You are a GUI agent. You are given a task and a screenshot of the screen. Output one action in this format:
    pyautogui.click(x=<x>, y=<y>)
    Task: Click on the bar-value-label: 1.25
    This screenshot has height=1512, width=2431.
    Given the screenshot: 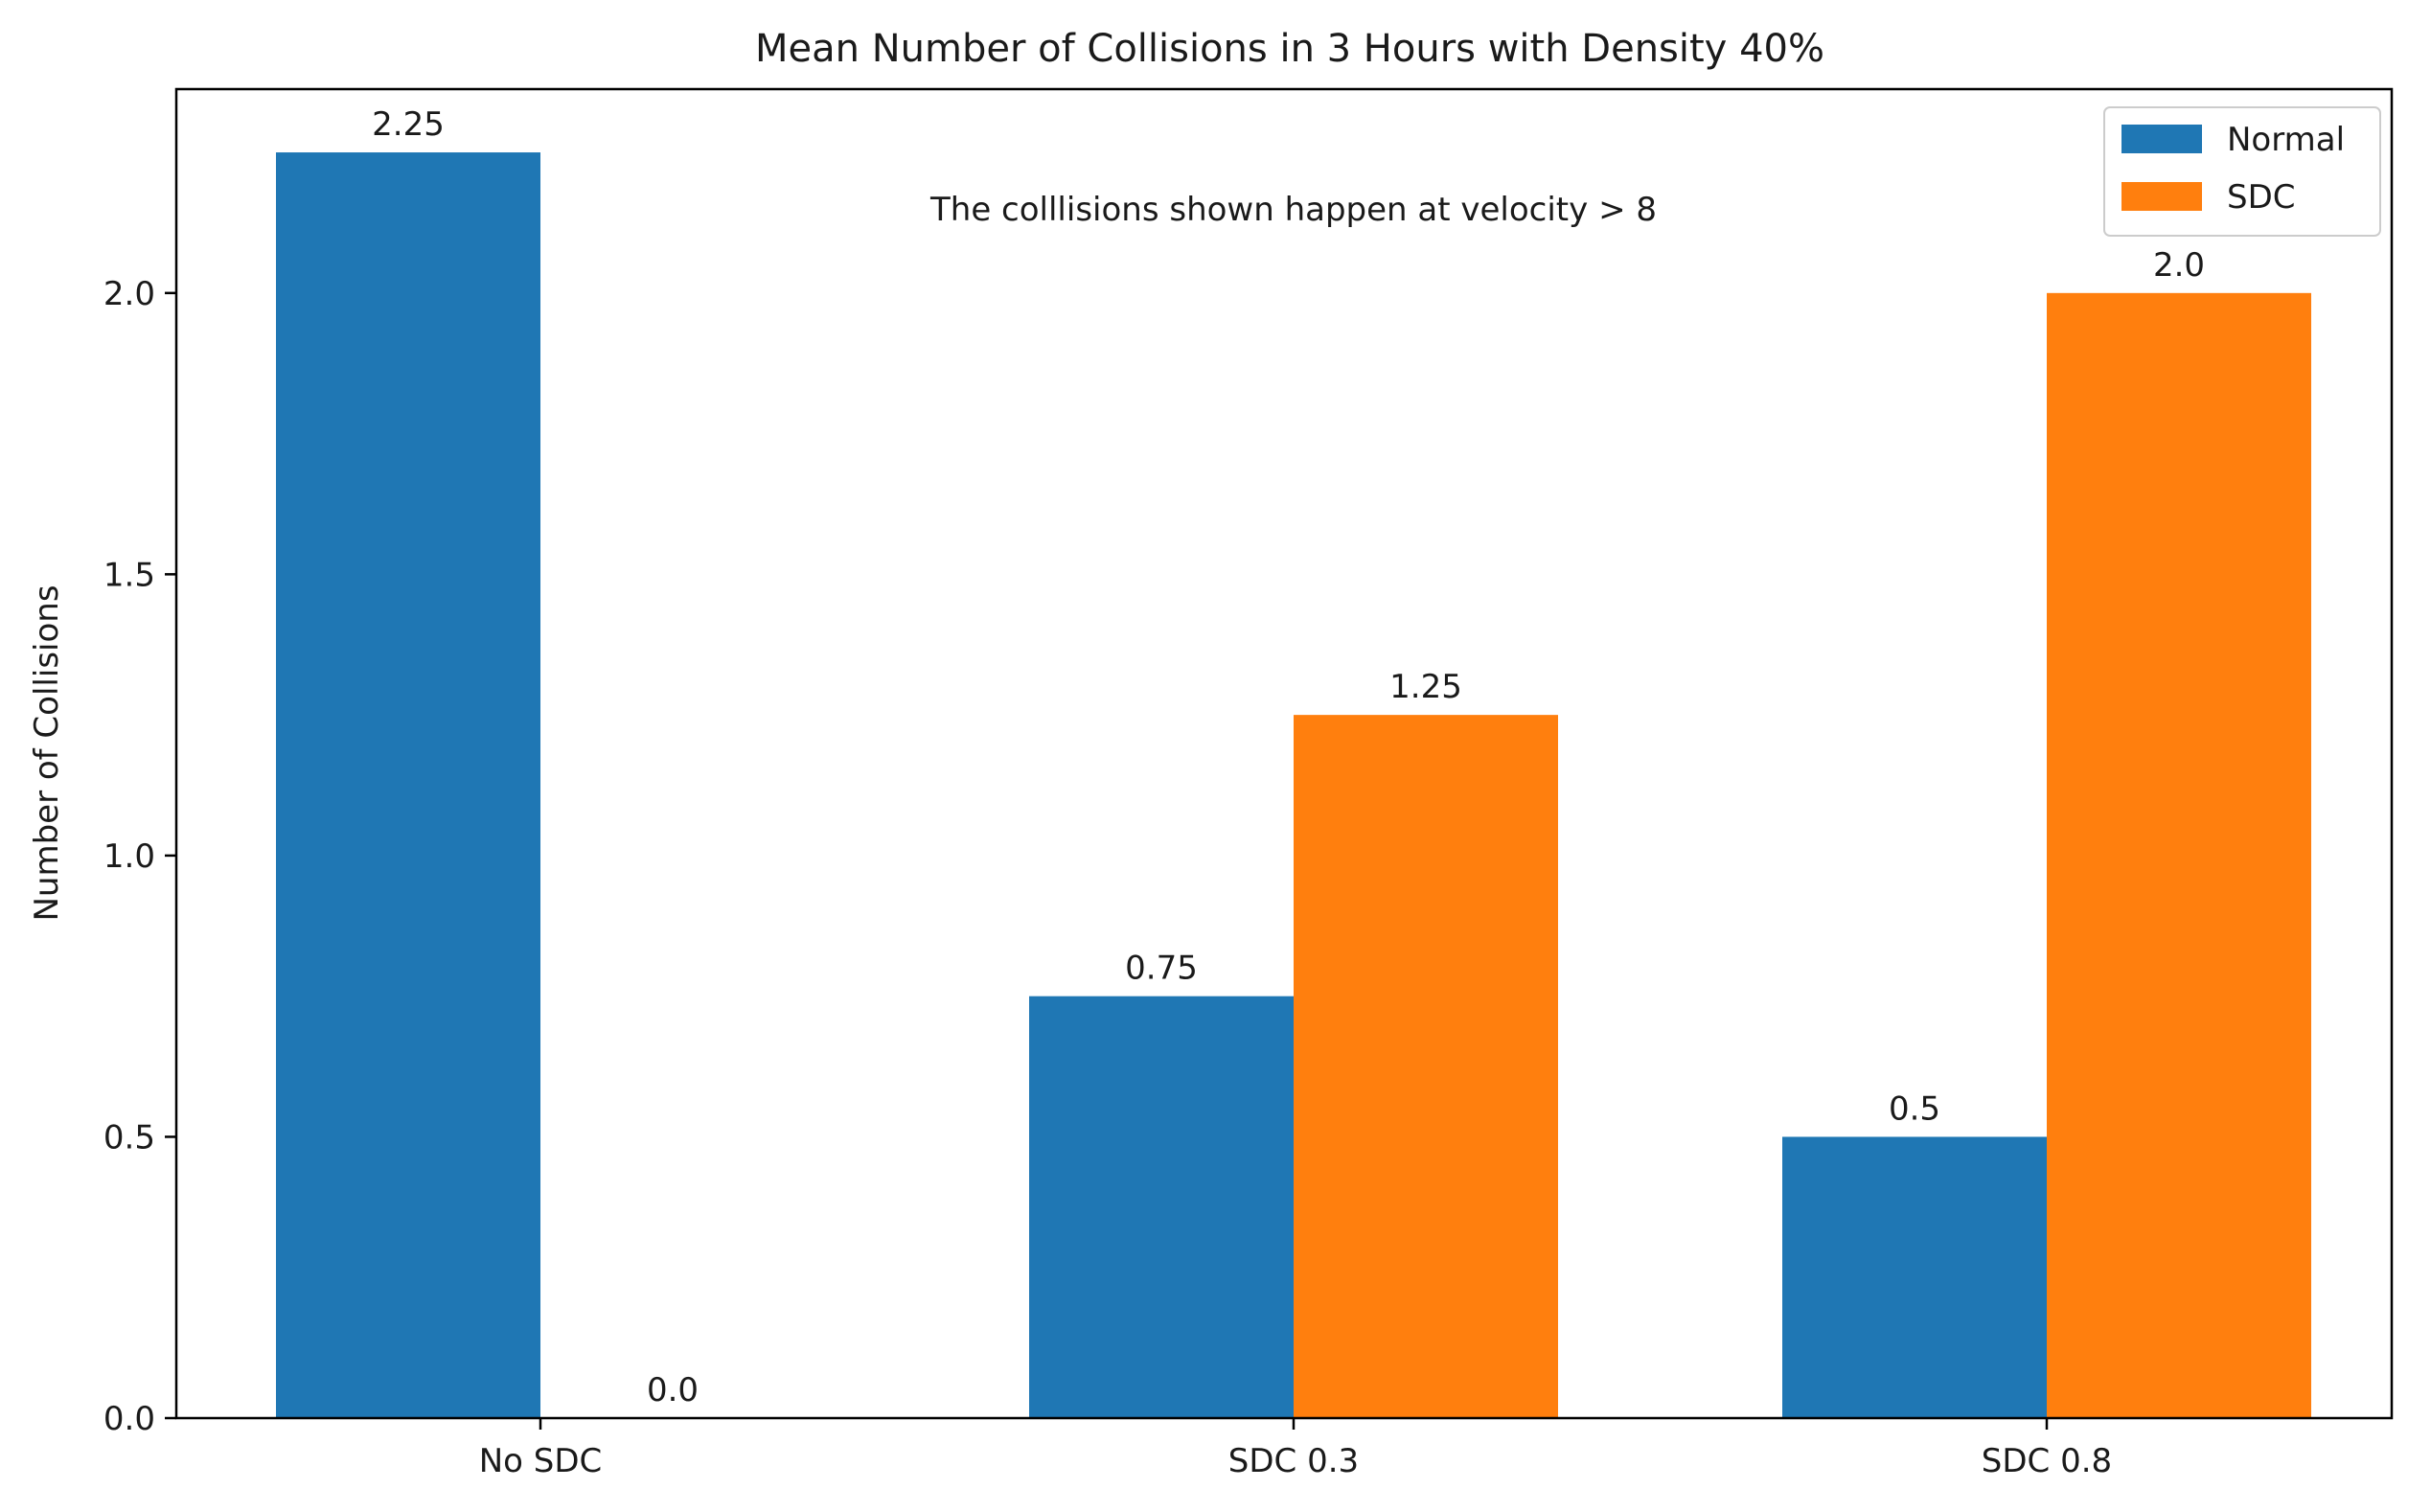 What is the action you would take?
    pyautogui.click(x=1425, y=687)
    